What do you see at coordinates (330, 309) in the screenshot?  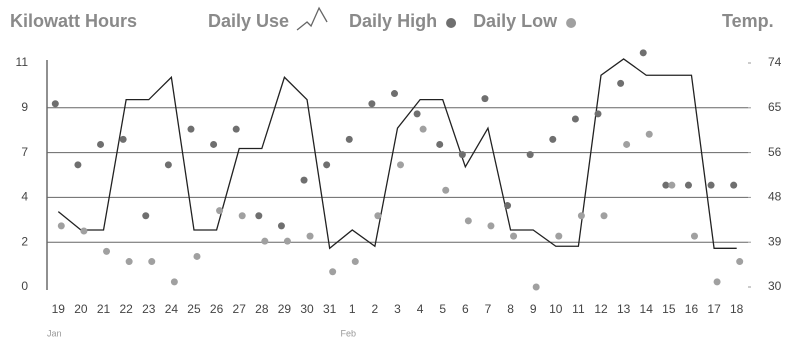 I see `x-tick-label: 31` at bounding box center [330, 309].